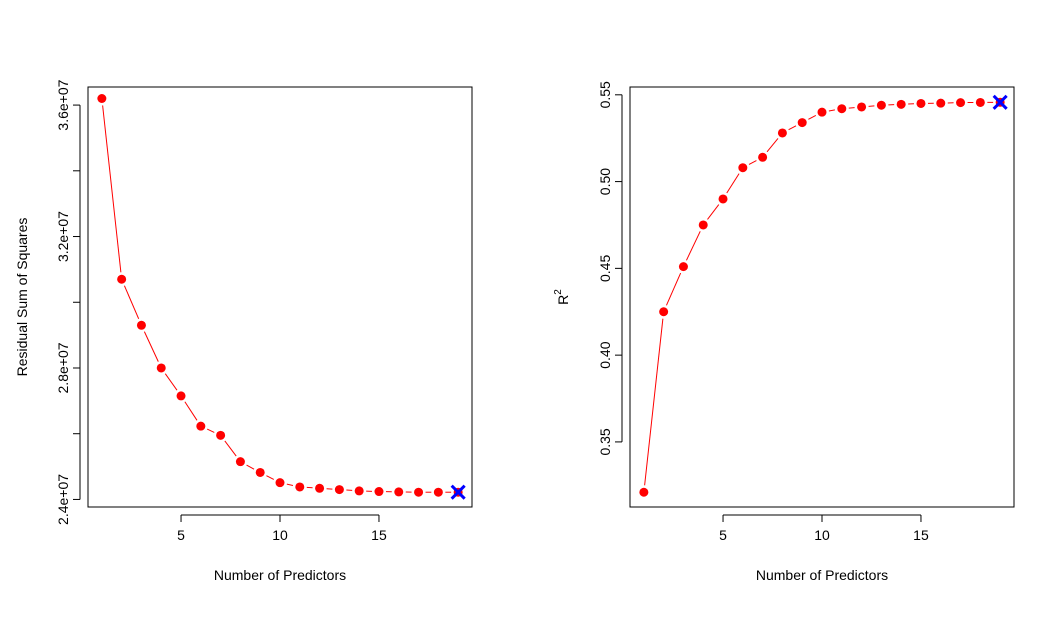  I want to click on y-tick-label: 3.6e+07, so click(63, 104).